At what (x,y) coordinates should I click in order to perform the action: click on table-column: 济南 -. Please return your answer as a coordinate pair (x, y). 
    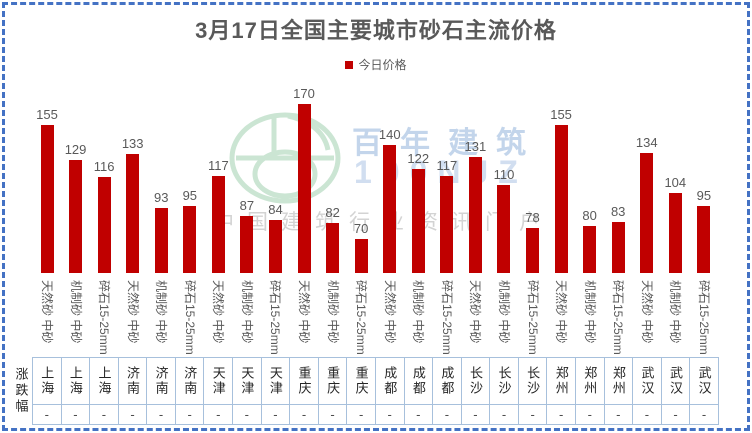
    Looking at the image, I should click on (161, 391).